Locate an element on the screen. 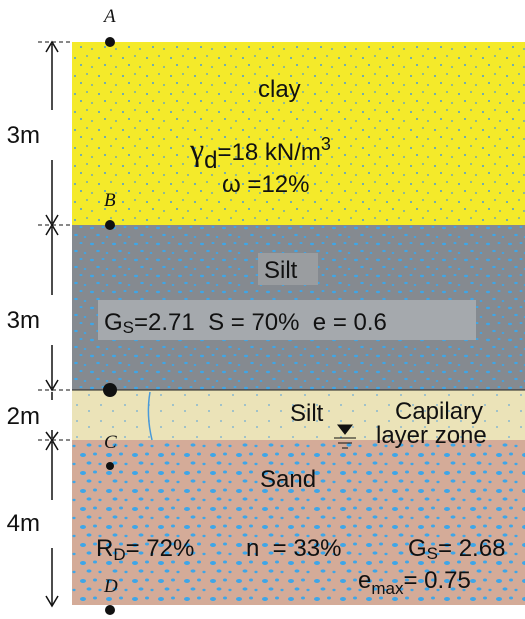 Image resolution: width=525 pixels, height=619 pixels. property: GS= 2.68 is located at coordinates (456, 549).